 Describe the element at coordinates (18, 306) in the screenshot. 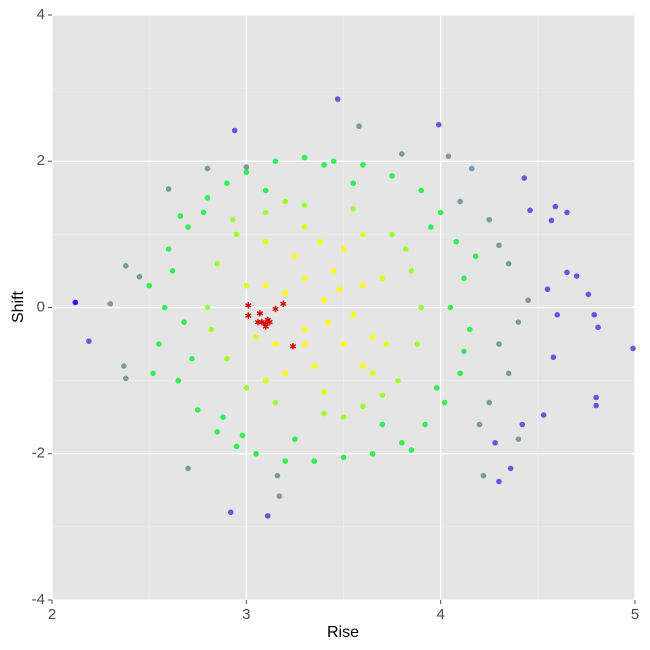

I see `y-axis-title: Shift` at that location.